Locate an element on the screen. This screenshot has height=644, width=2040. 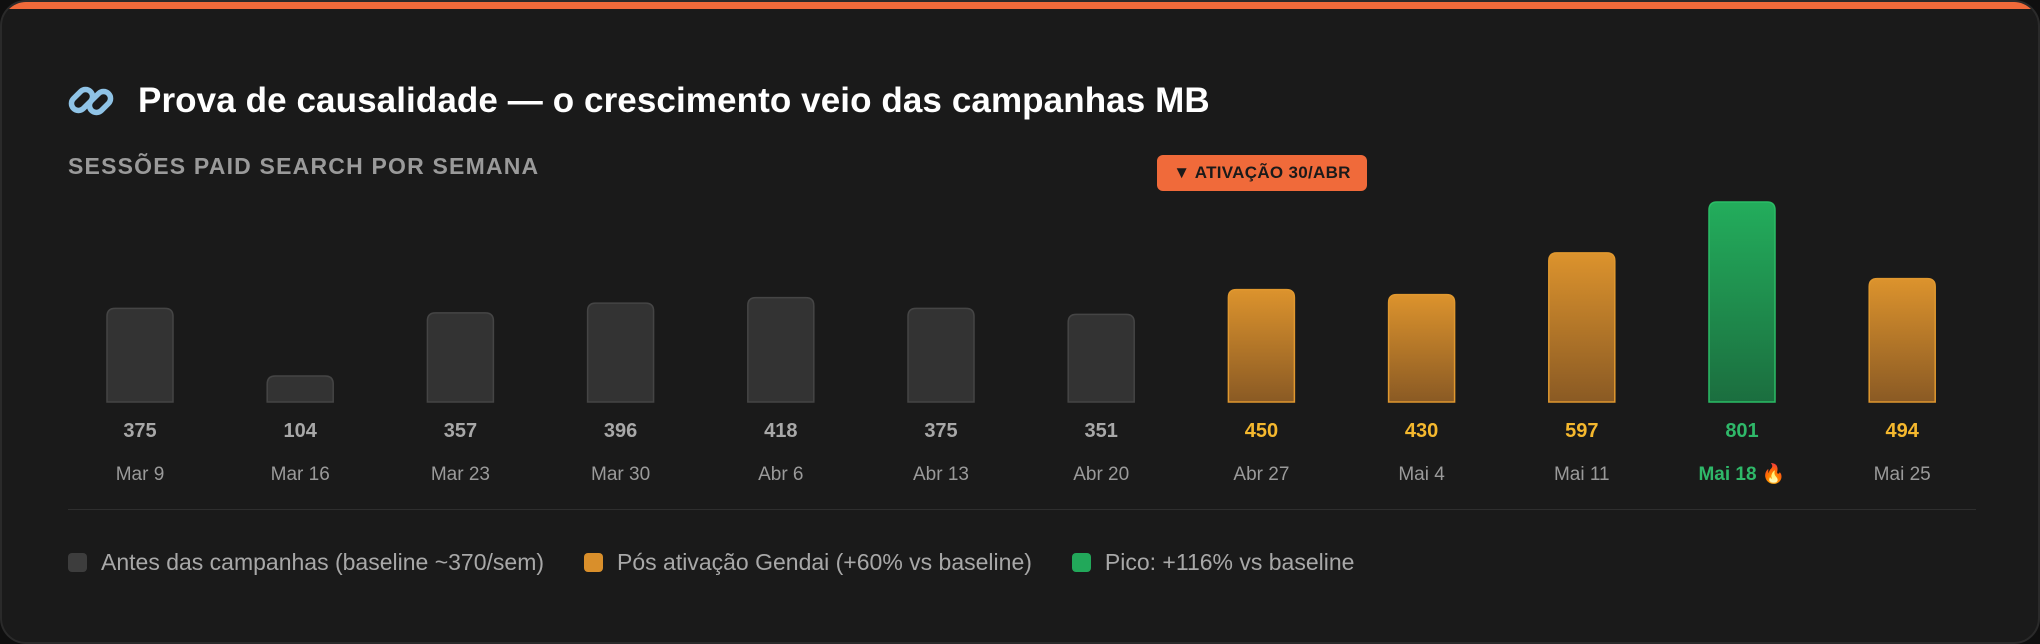
category-label-5: Abr 6 is located at coordinates (780, 474).